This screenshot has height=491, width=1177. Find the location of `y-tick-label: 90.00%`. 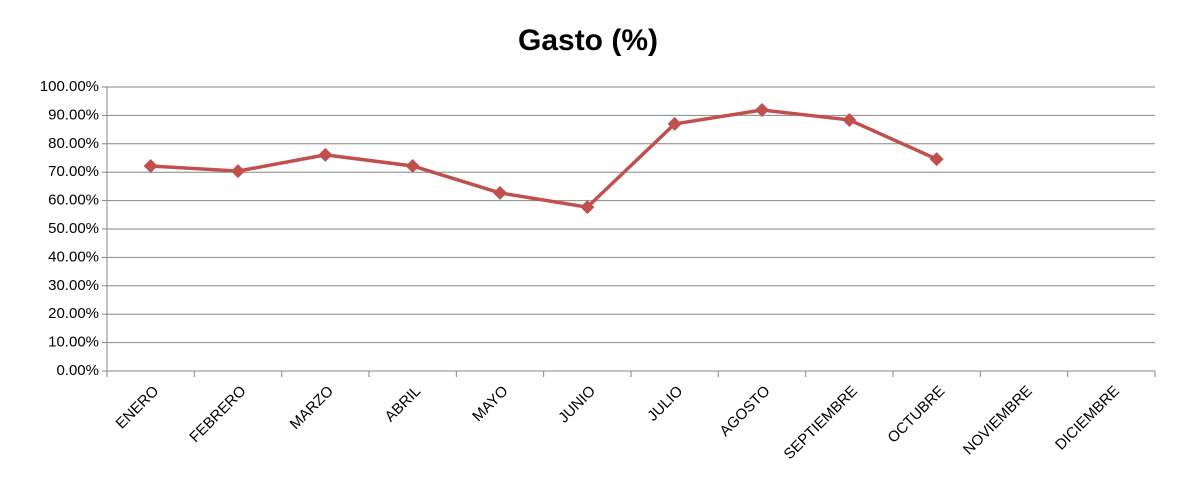

y-tick-label: 90.00% is located at coordinates (73, 114).